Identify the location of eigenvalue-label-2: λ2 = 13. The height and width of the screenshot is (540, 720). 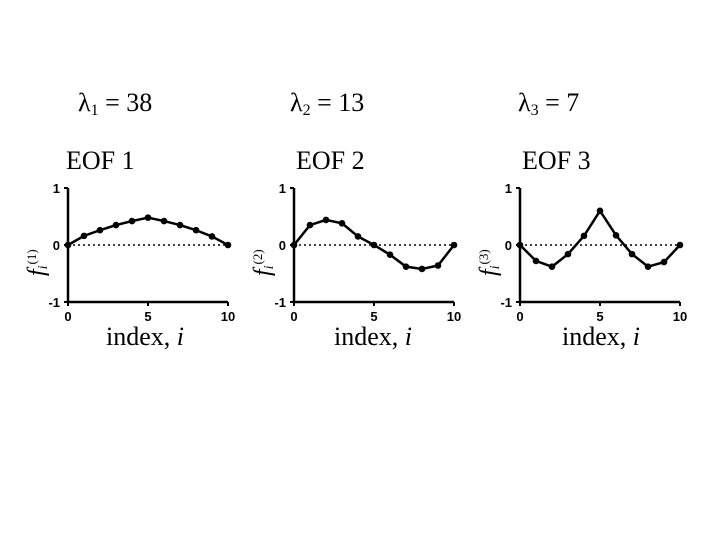
(327, 103).